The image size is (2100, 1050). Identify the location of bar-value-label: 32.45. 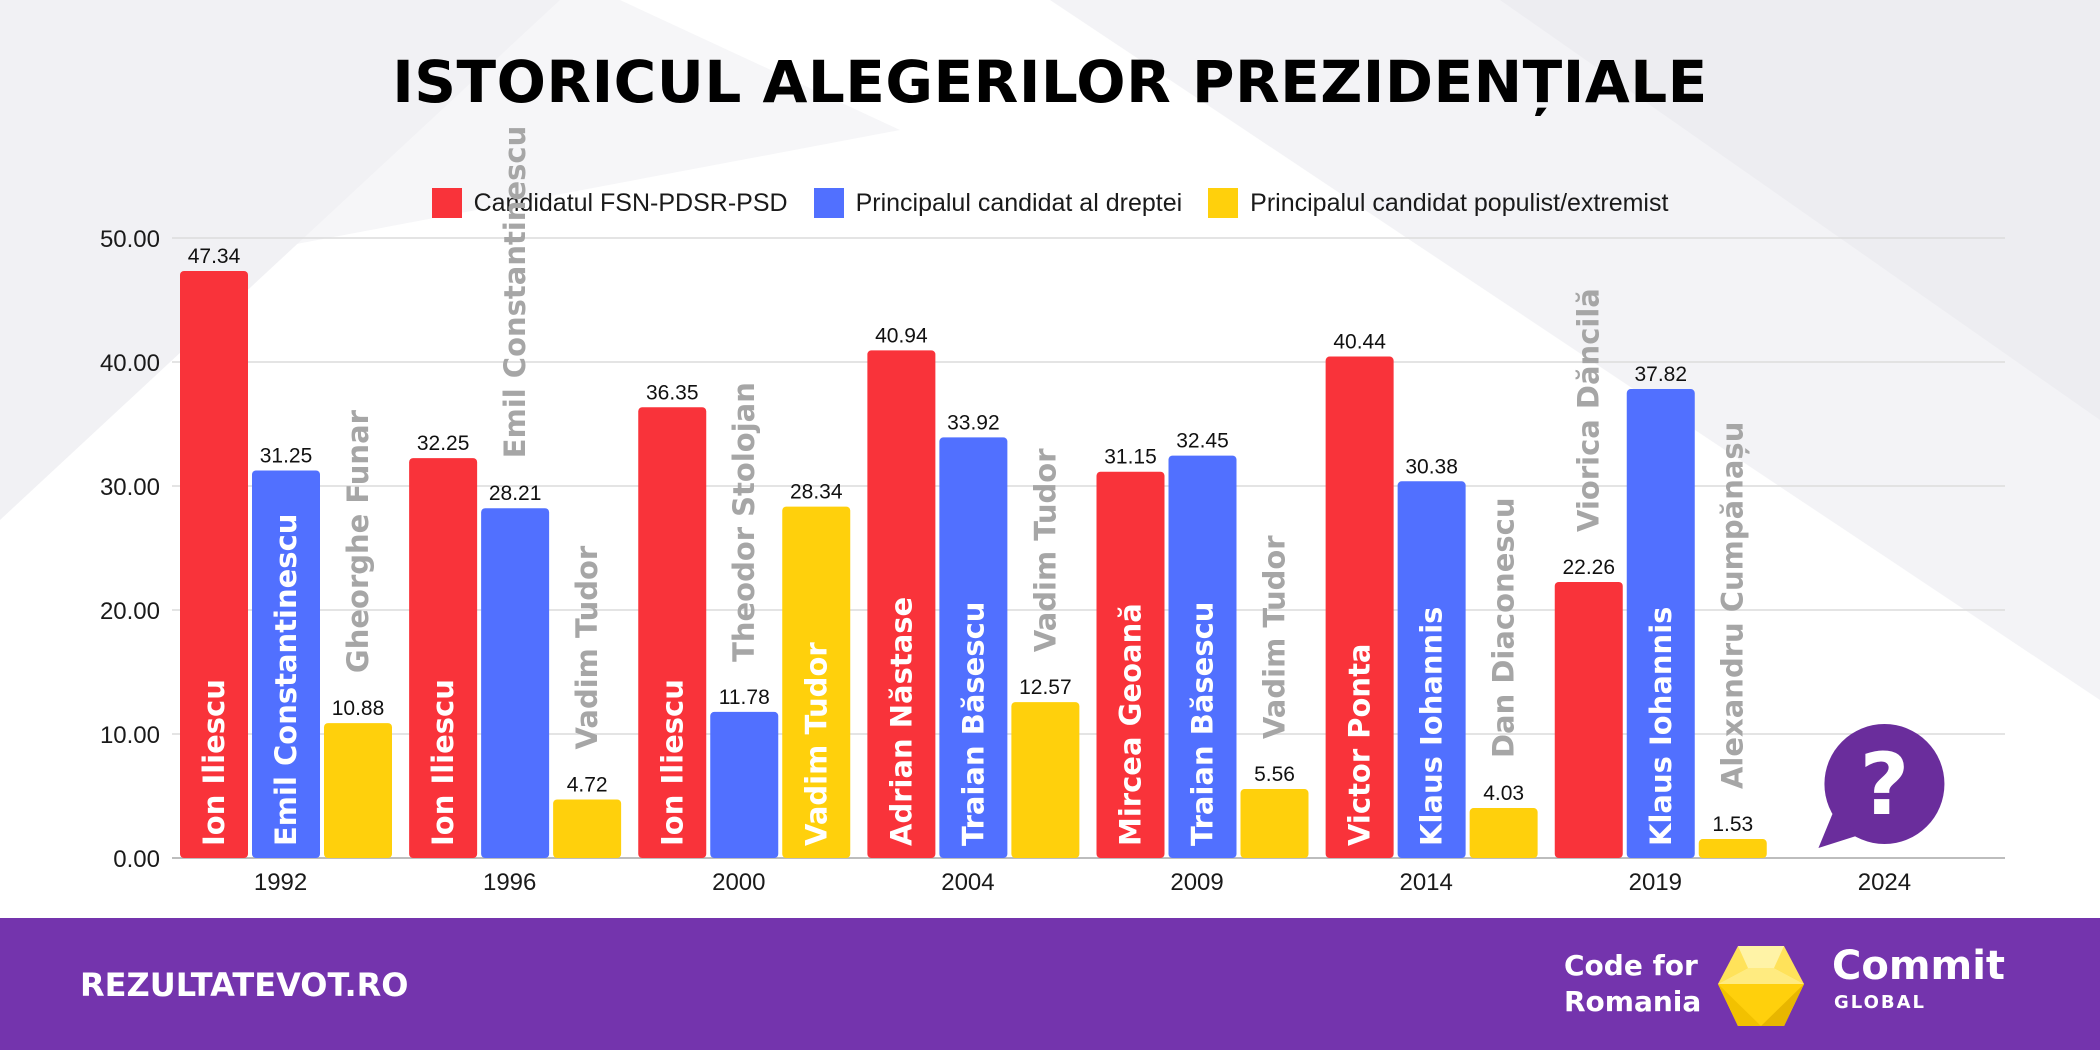
(1202, 441).